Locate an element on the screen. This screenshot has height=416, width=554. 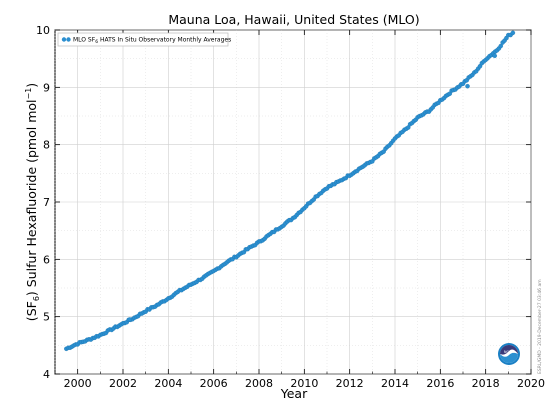
y-tick-label: 8 is located at coordinates (46, 145).